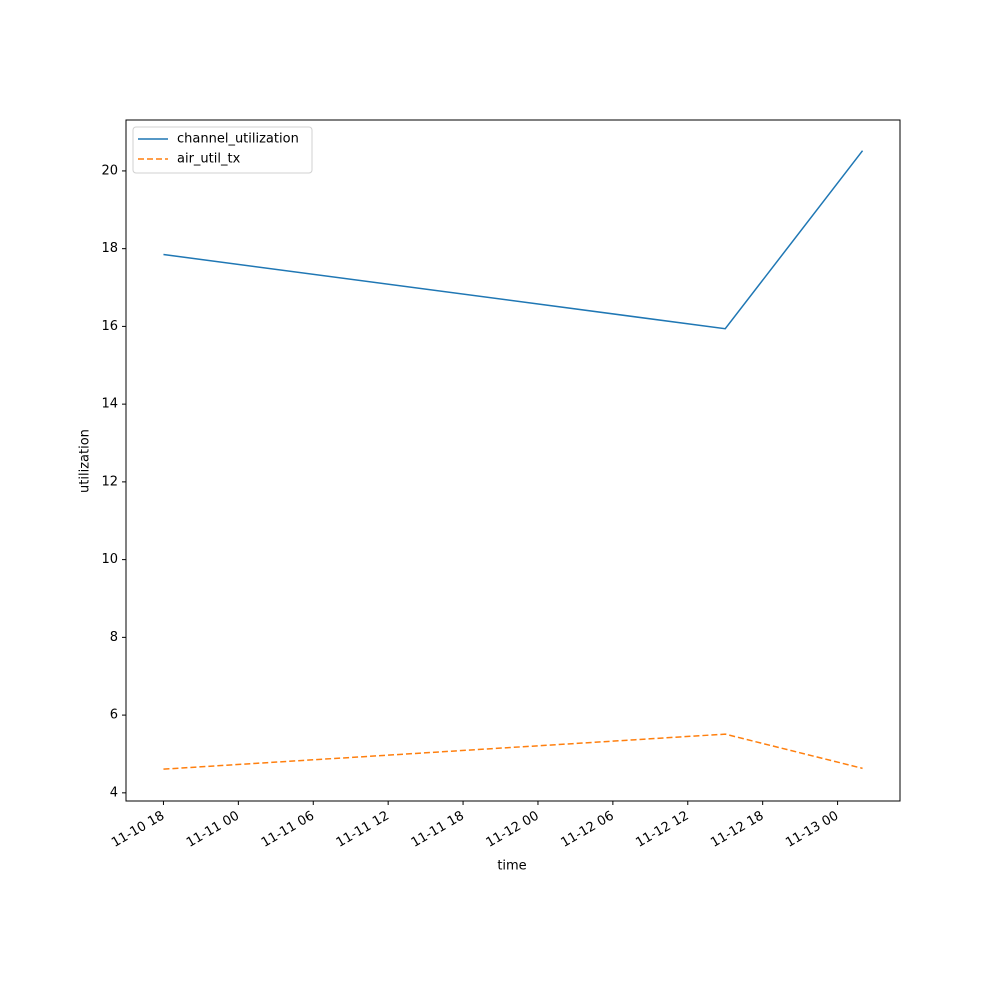 This screenshot has width=1000, height=1000. I want to click on y-tick-label: 10, so click(109, 559).